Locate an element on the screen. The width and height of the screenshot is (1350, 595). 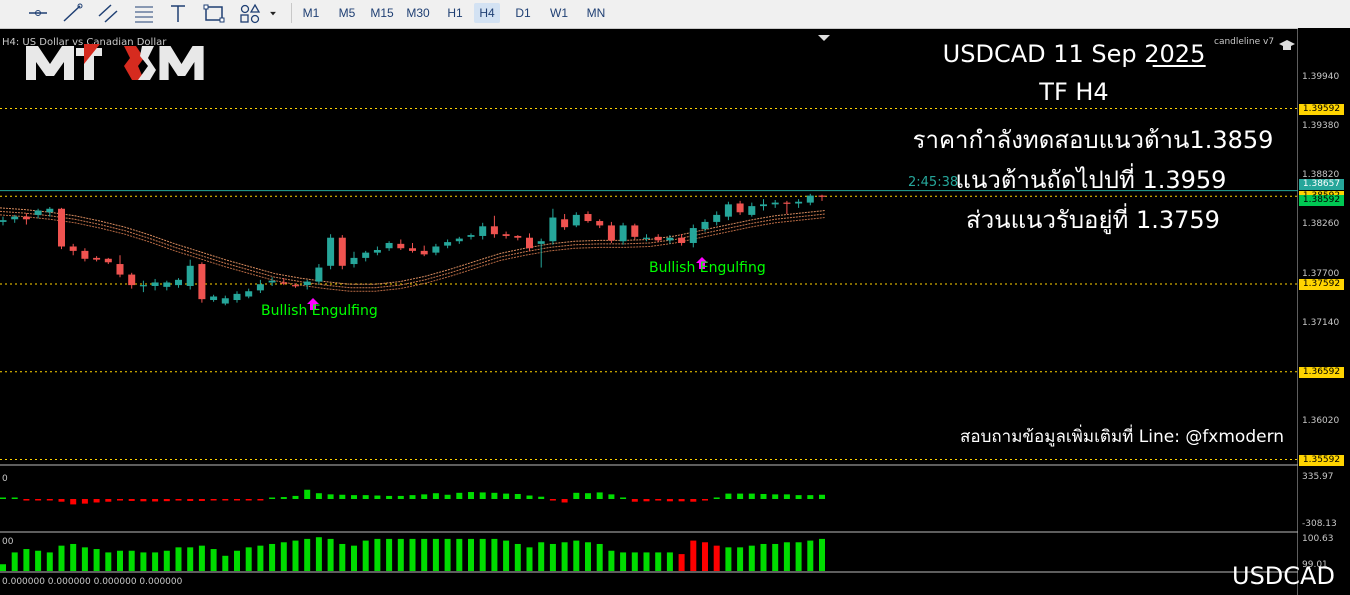
current-price-label: 1.38657 is located at coordinates (1321, 184).